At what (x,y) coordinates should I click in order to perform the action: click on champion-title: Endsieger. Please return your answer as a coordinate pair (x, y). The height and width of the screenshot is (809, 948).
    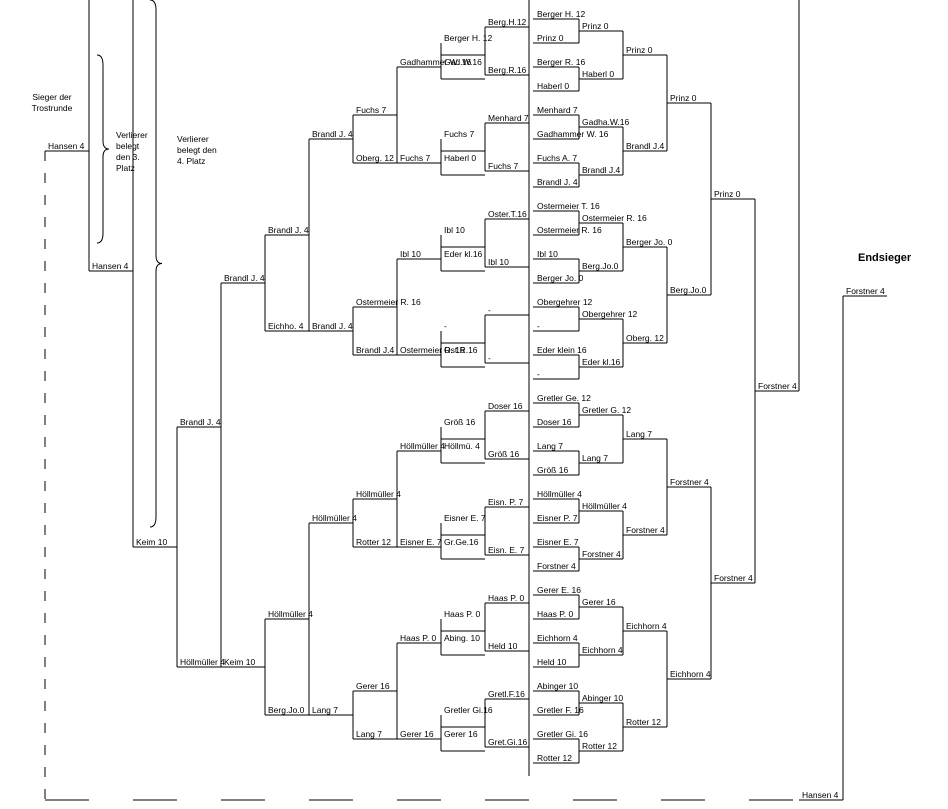
    Looking at the image, I should click on (885, 258).